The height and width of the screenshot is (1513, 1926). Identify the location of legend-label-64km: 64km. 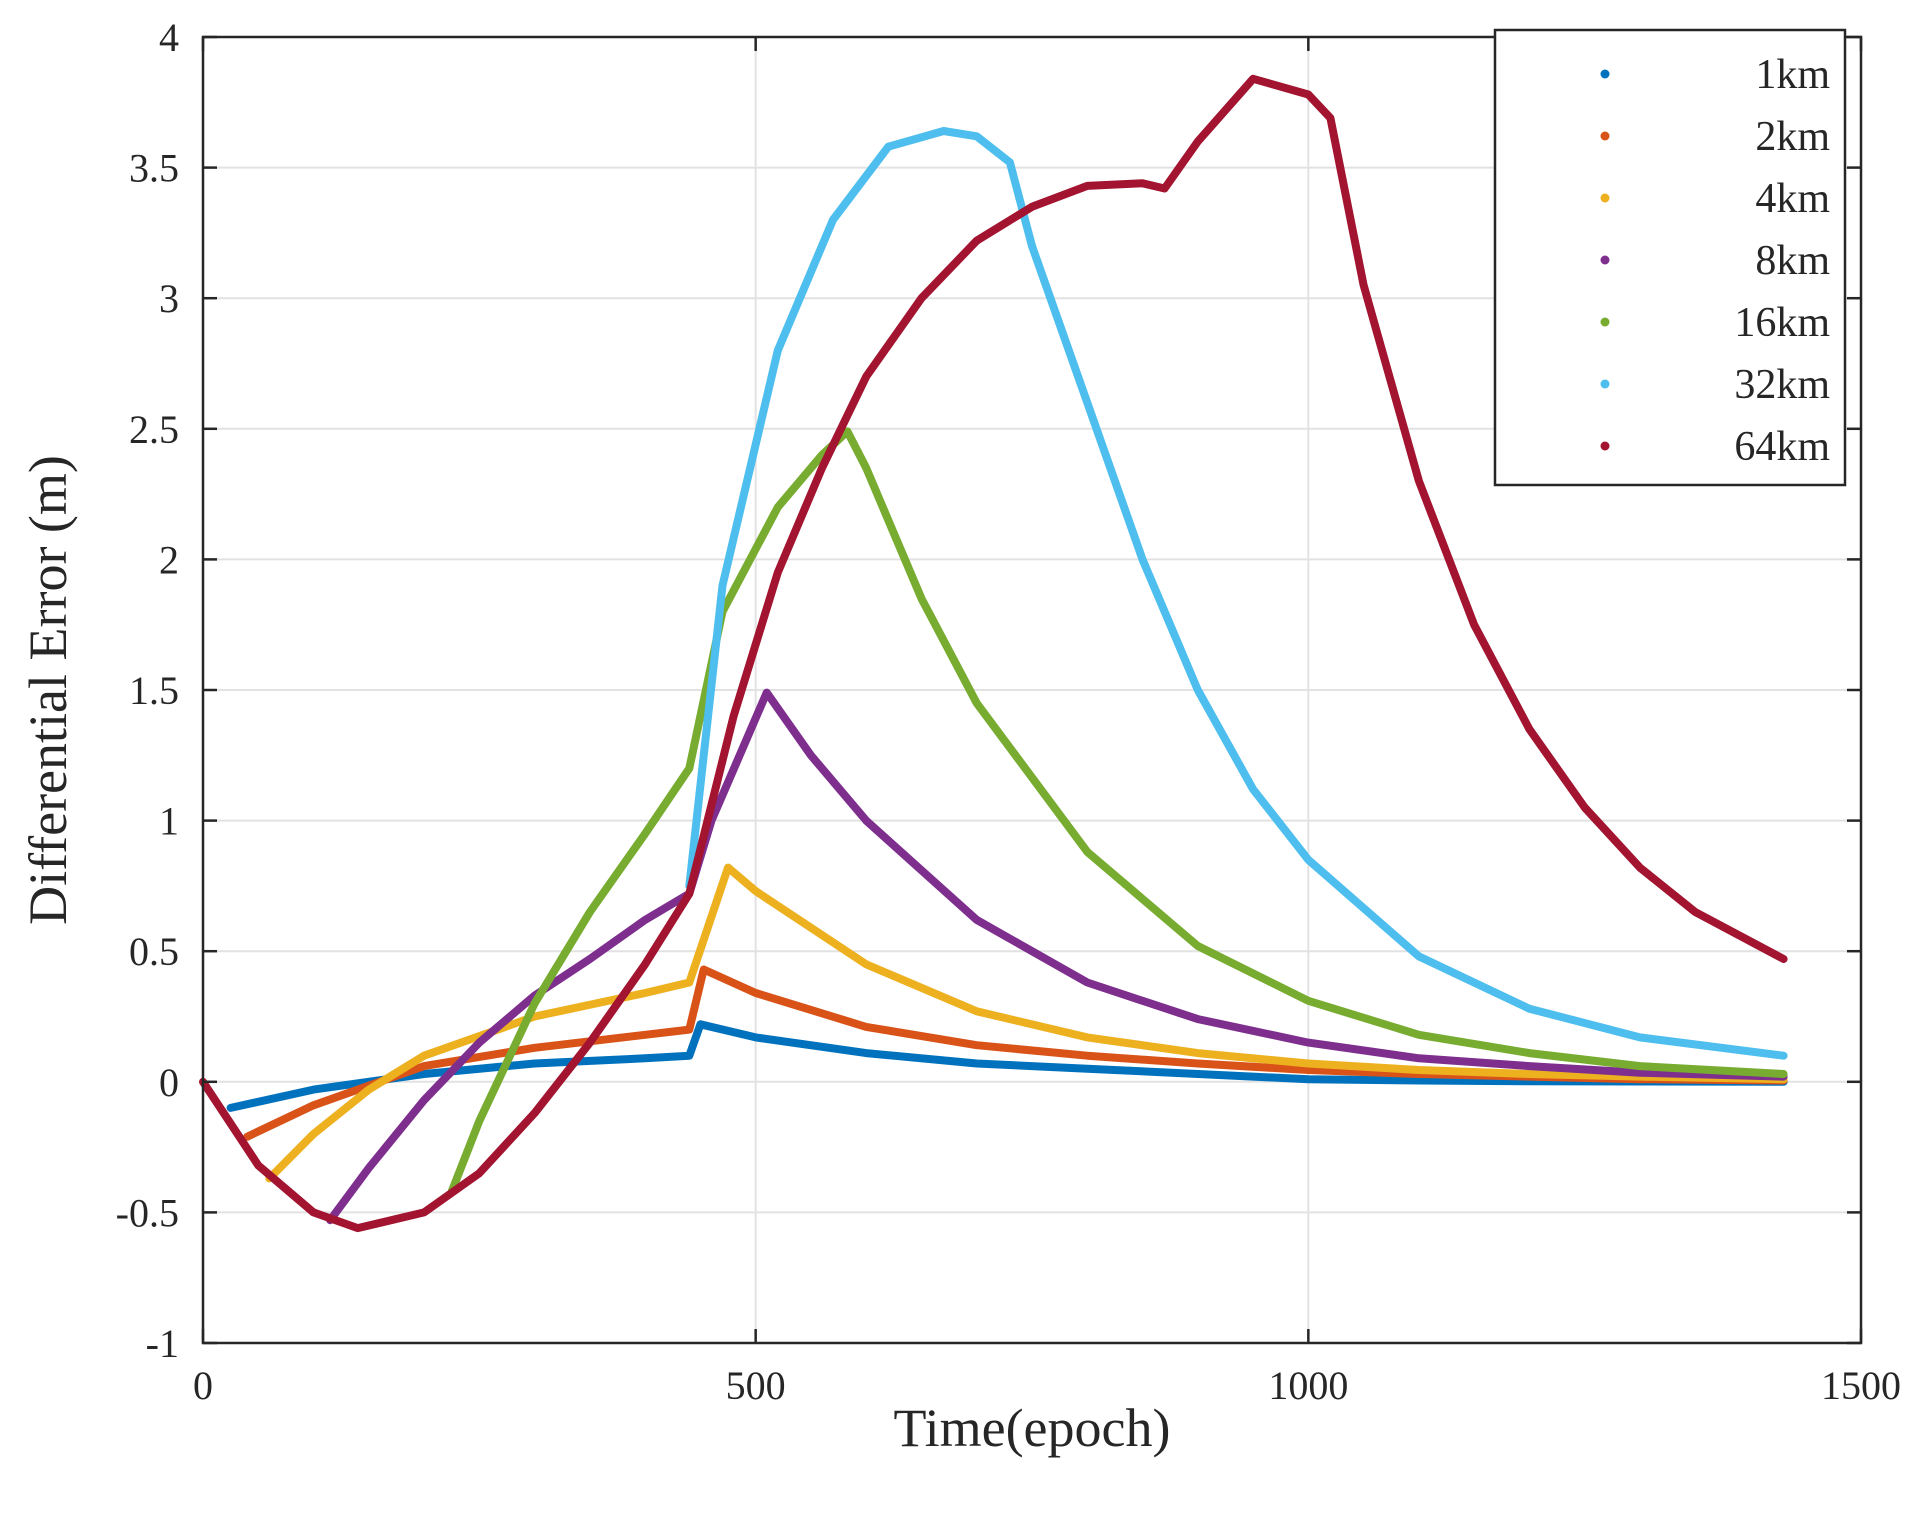
(1782, 447).